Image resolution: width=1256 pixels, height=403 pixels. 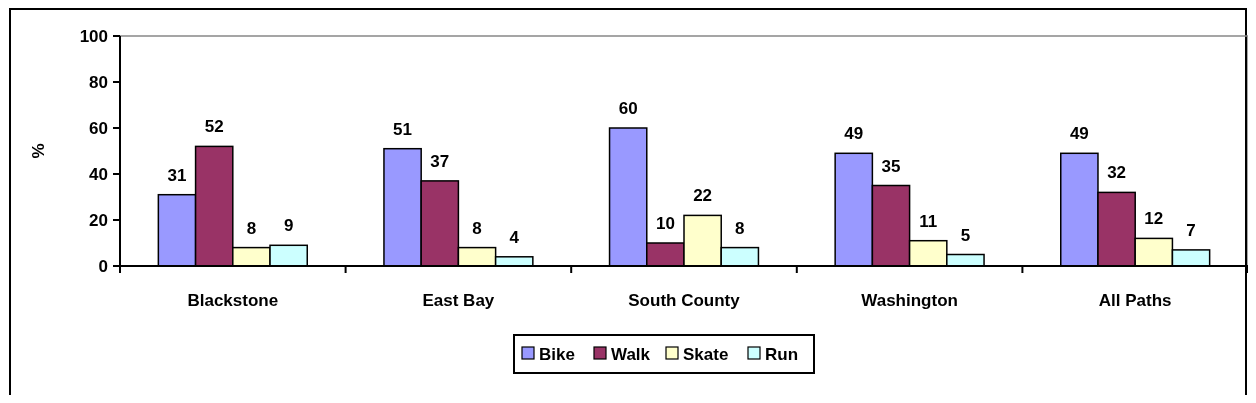 What do you see at coordinates (233, 300) in the screenshot?
I see `x-tick-label: Blackstone` at bounding box center [233, 300].